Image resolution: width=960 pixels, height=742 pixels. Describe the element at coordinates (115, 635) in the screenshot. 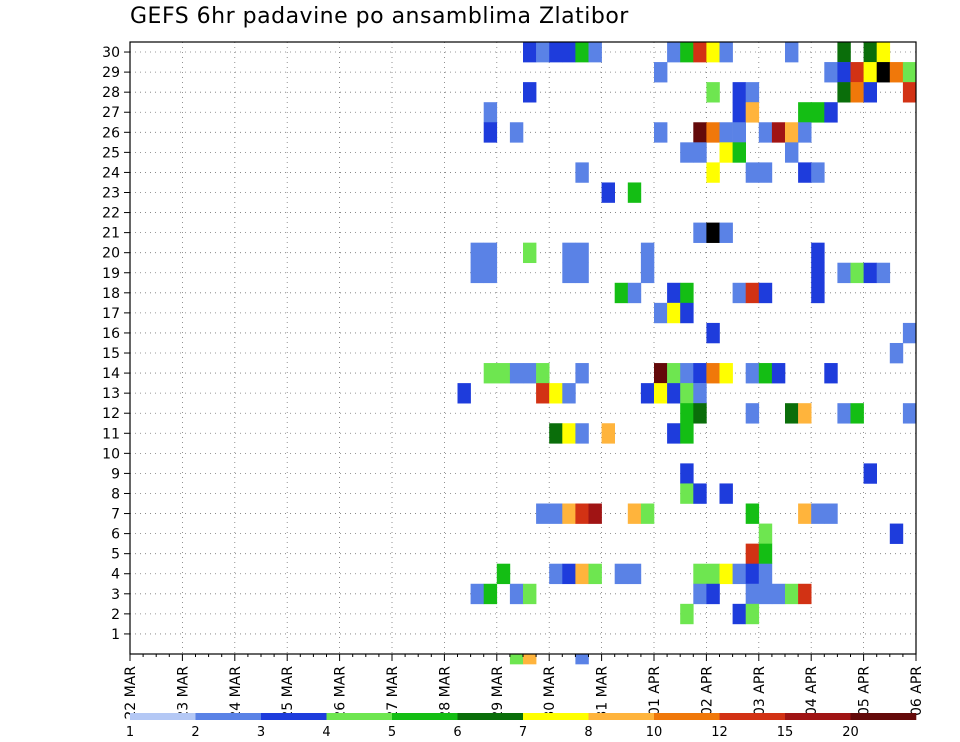

I see `y-tick-label: 1` at that location.